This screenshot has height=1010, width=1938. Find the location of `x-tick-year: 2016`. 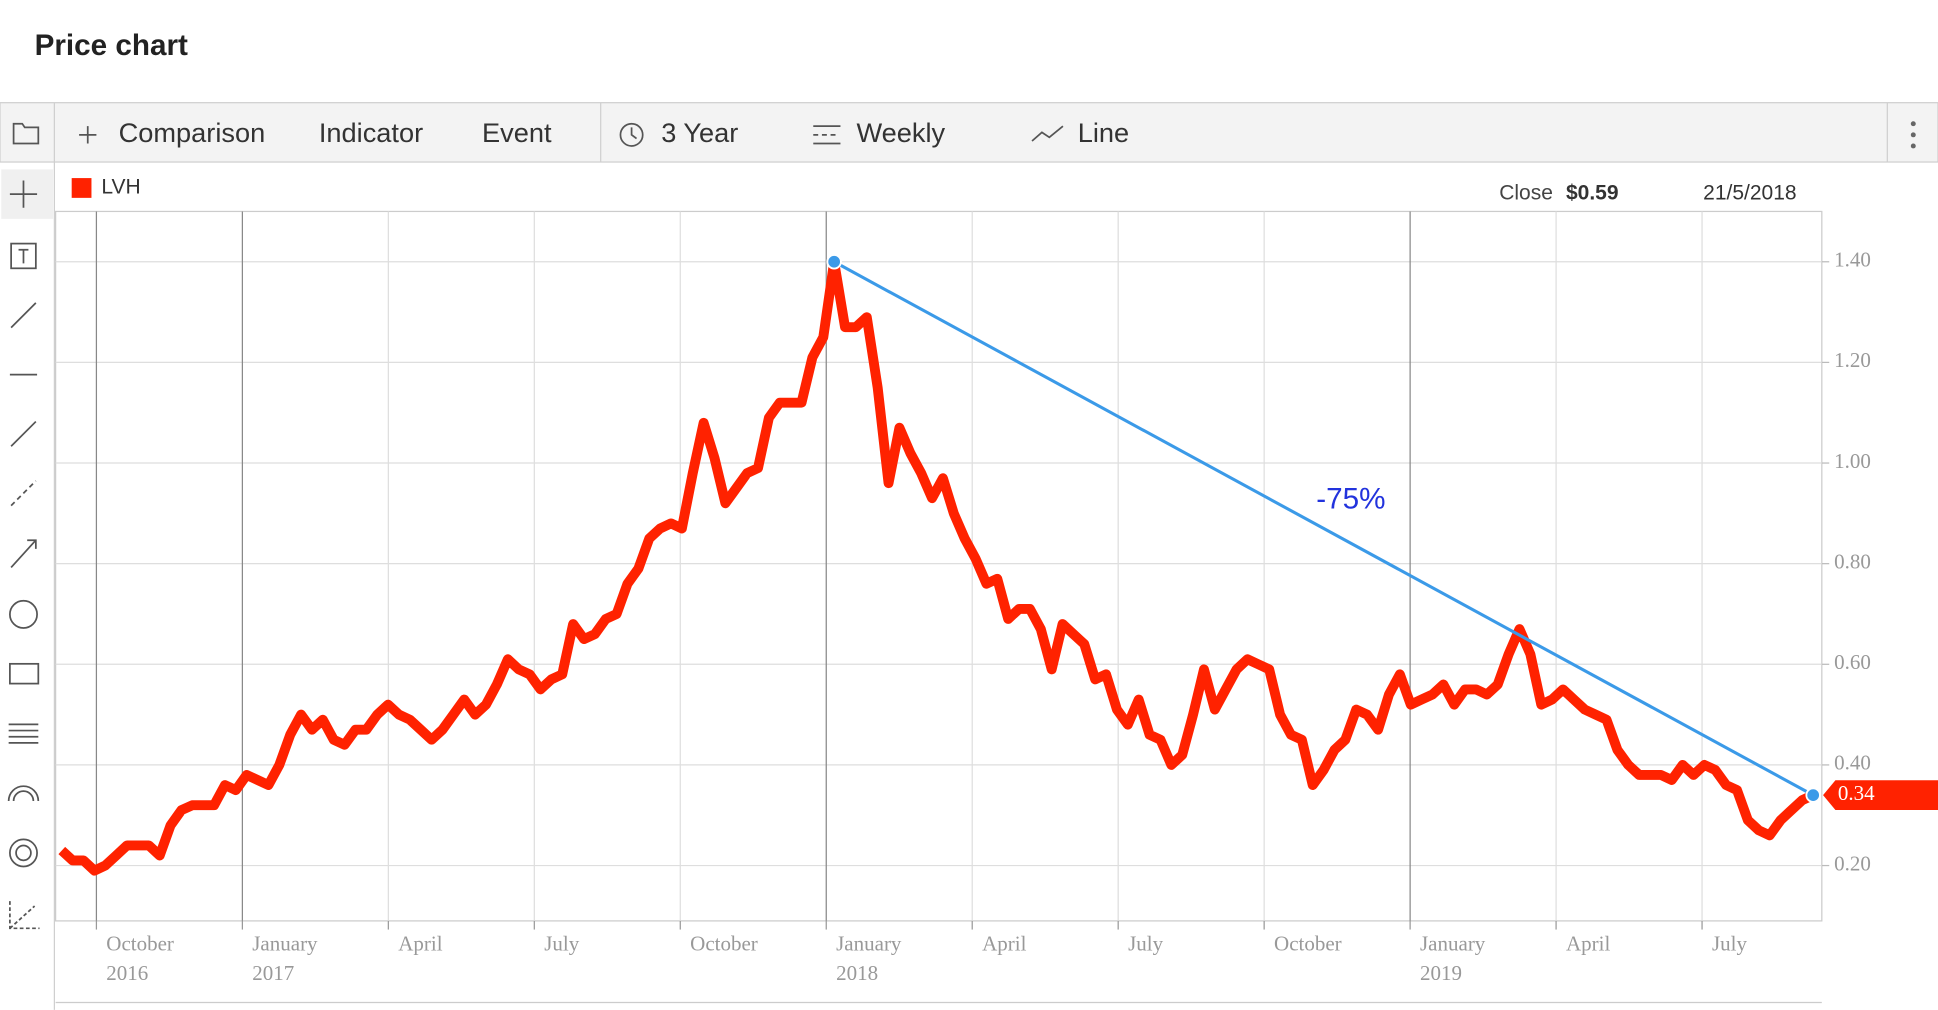

x-tick-year: 2016 is located at coordinates (127, 973).